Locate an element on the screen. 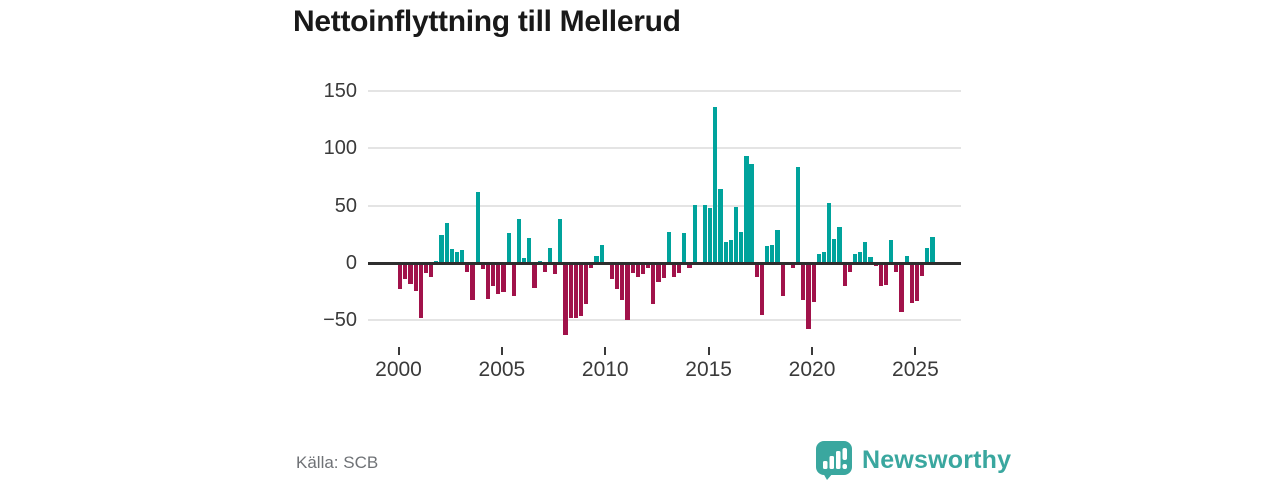 This screenshot has width=1280, height=485. x-axis-tick-label: 2000 is located at coordinates (398, 369).